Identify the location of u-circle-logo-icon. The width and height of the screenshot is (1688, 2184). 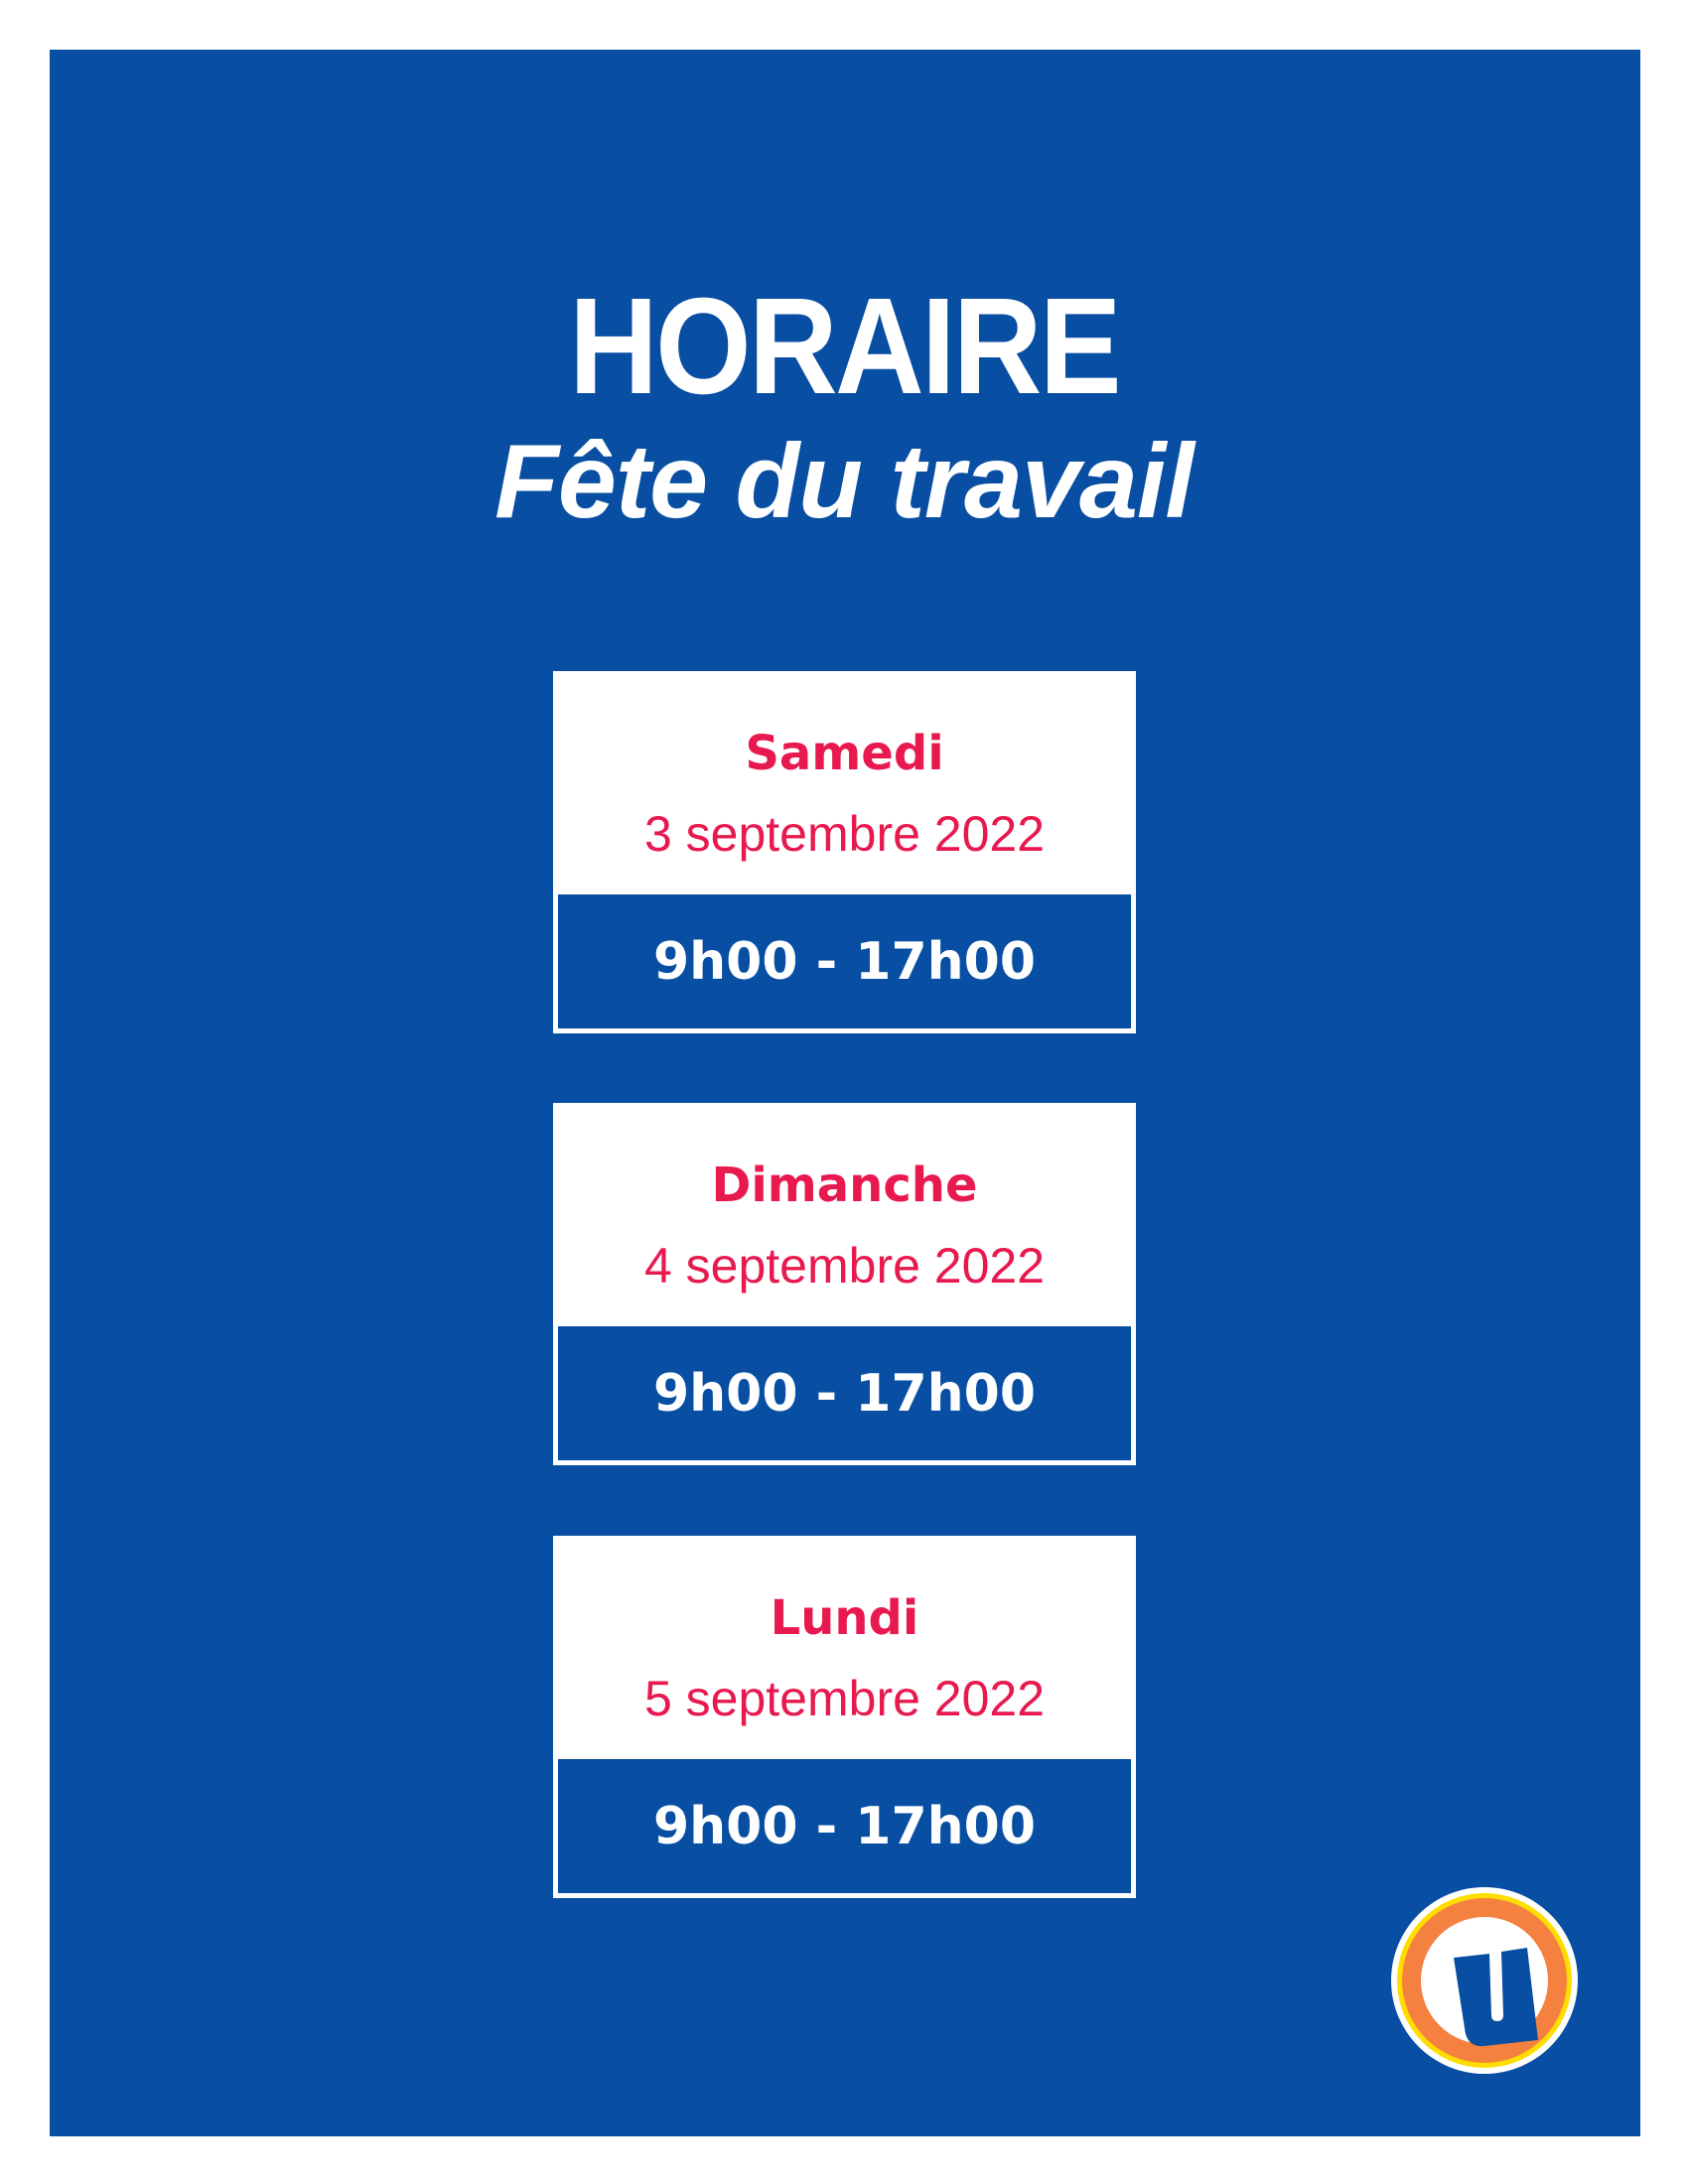
(1484, 1980).